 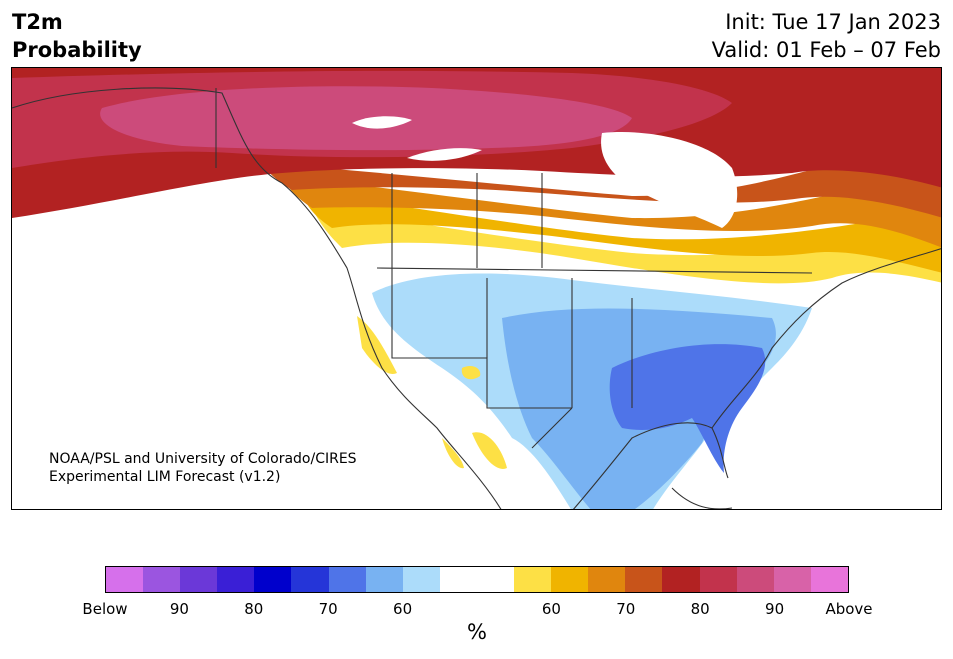 What do you see at coordinates (377, 345) in the screenshot?
I see `warm-patch-california` at bounding box center [377, 345].